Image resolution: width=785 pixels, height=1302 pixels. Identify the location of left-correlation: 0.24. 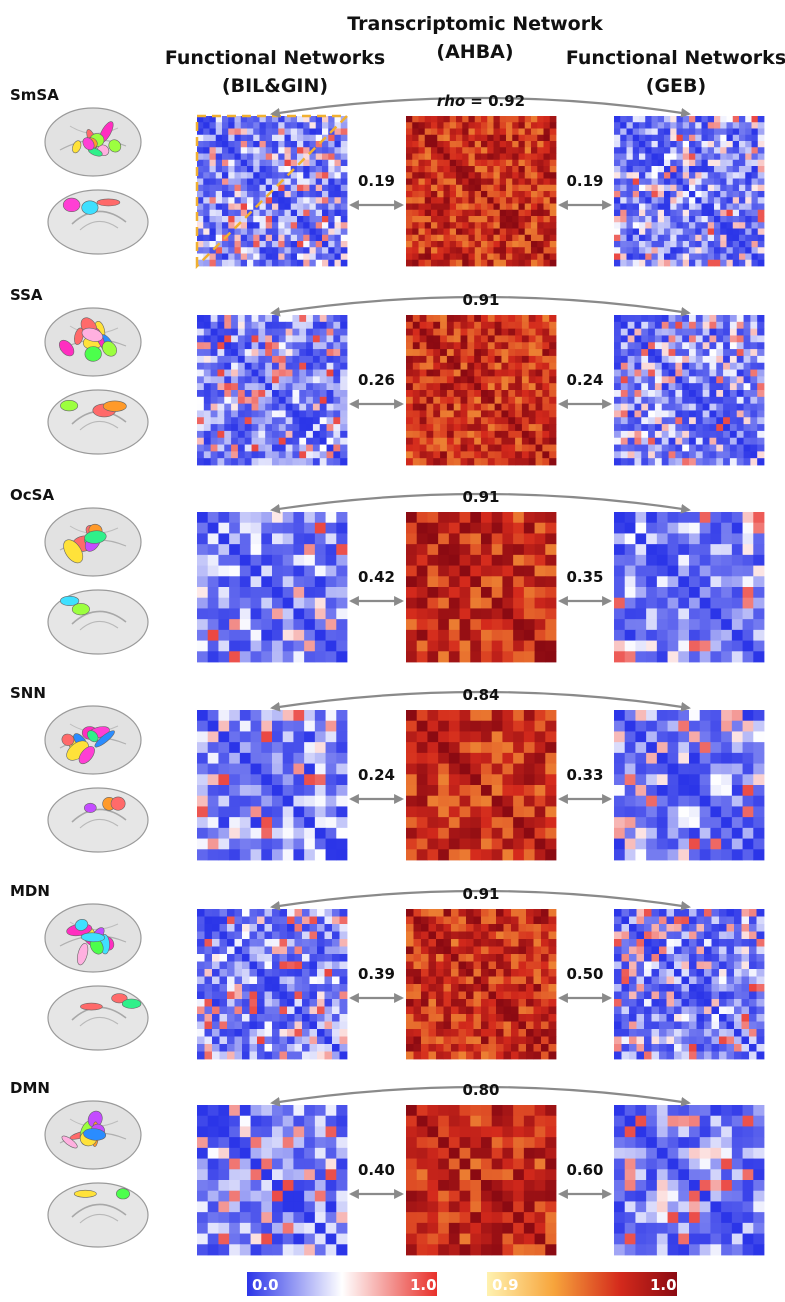
(376, 775).